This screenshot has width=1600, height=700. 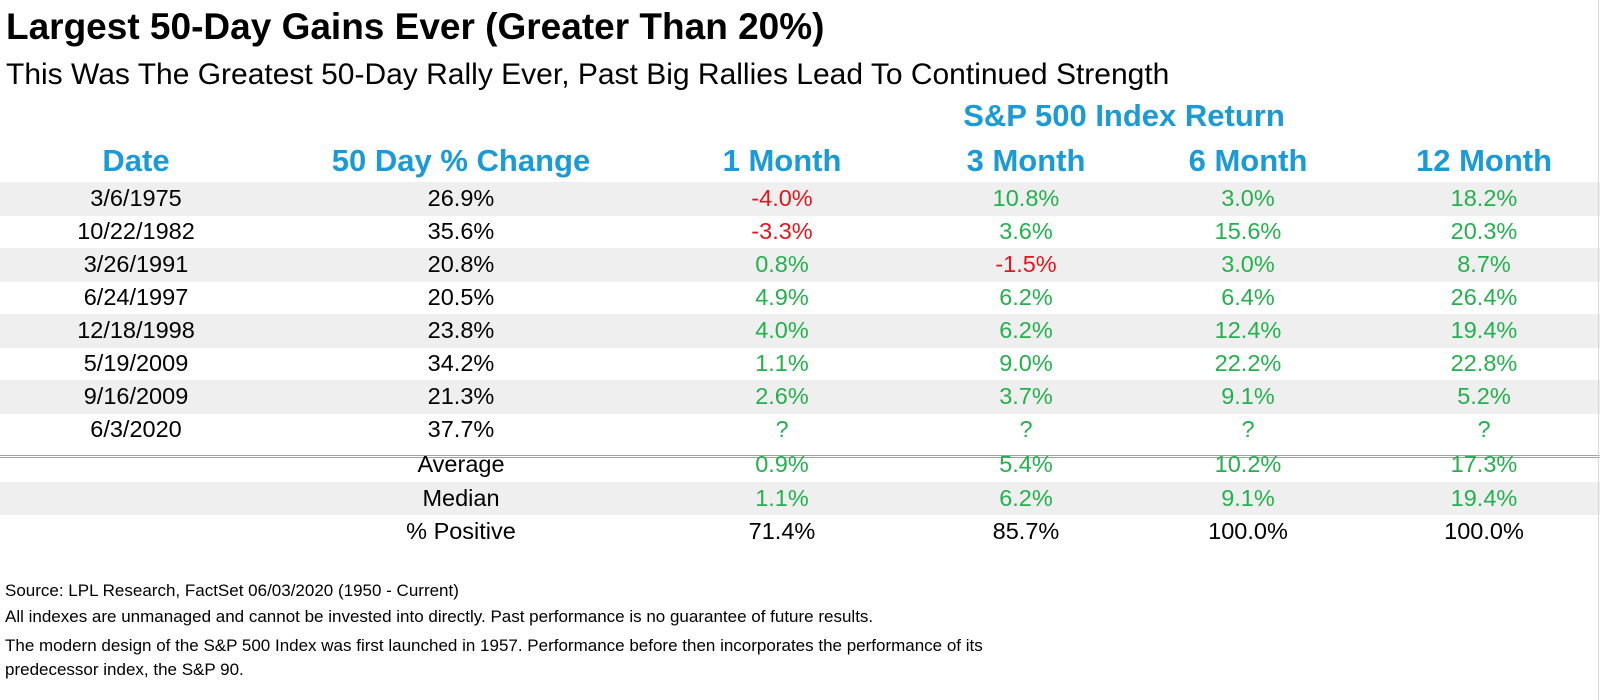 What do you see at coordinates (1484, 231) in the screenshot?
I see `cell-return: 20.3%` at bounding box center [1484, 231].